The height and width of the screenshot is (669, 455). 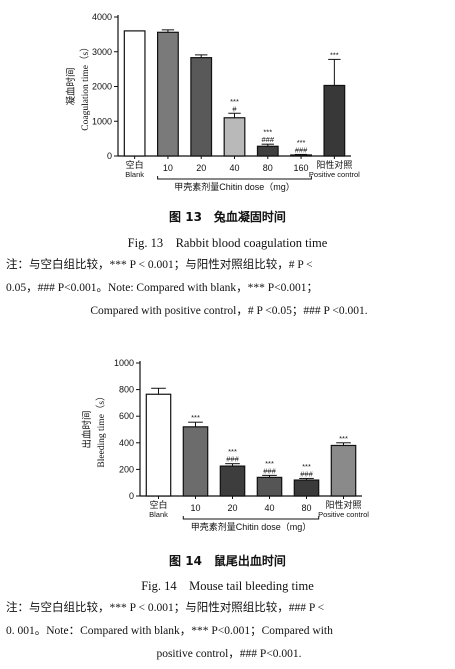 I want to click on figure-13-caption-en: Fig. 13 Rabbit blood coagulation time, so click(x=227, y=243).